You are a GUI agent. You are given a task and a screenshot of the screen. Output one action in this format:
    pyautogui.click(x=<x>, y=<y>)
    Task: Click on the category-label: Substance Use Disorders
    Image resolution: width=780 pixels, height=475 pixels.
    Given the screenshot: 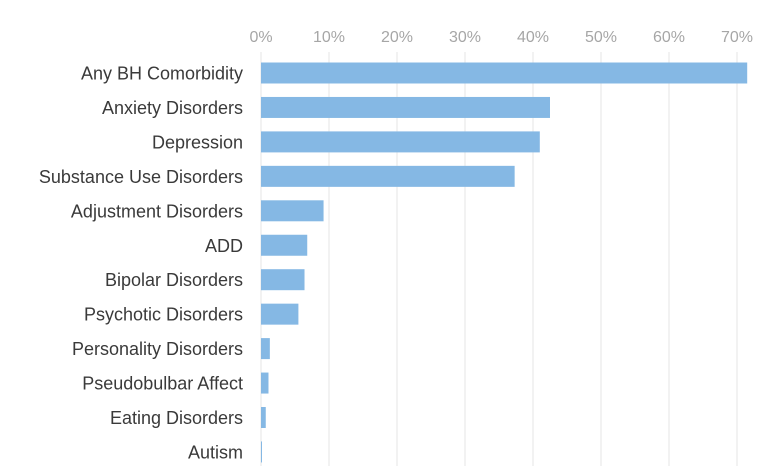 What is the action you would take?
    pyautogui.click(x=141, y=177)
    